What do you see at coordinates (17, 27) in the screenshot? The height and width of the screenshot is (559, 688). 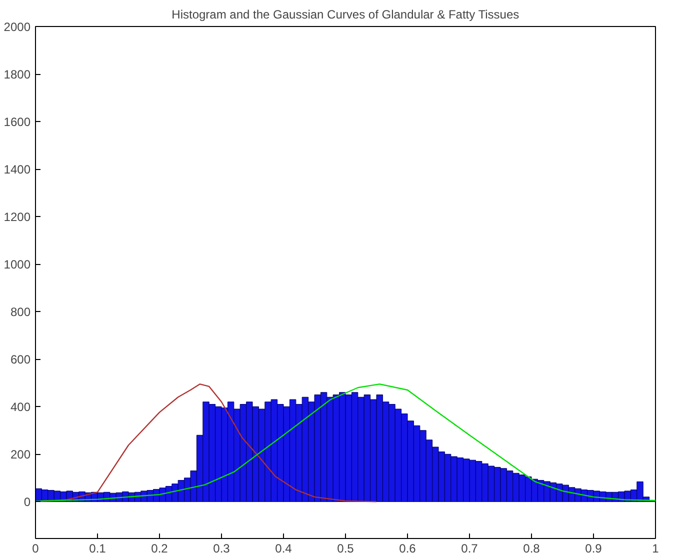 I see `y-tick-label: 2000` at bounding box center [17, 27].